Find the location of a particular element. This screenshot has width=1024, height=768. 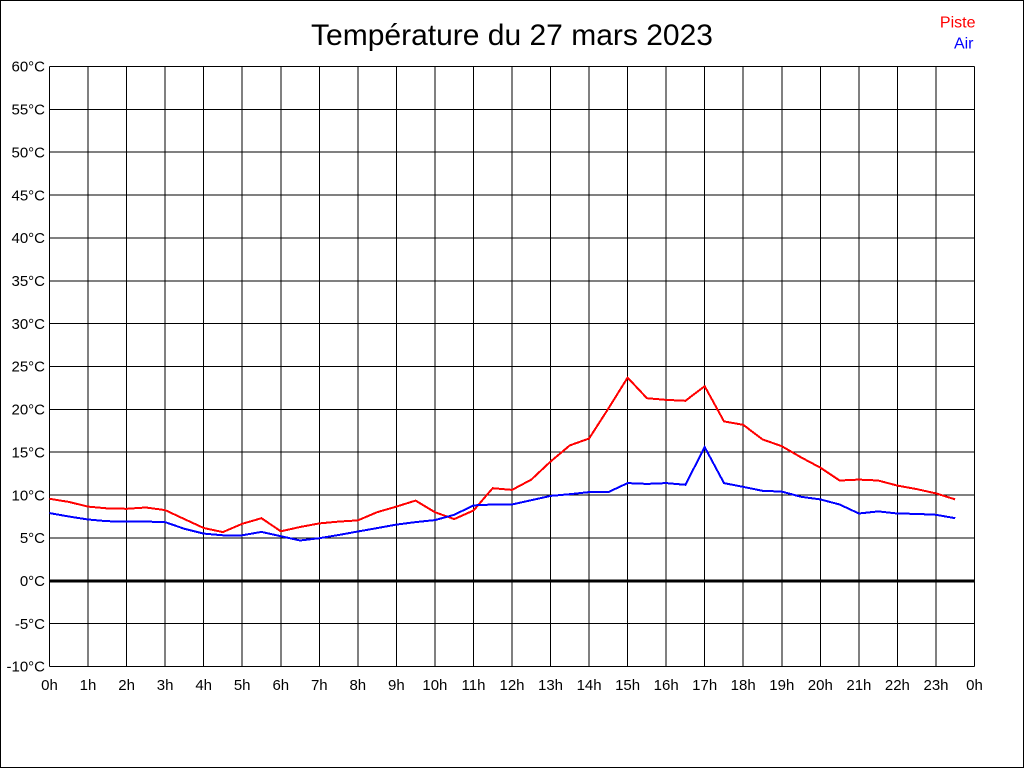

svg-text: Température du 27 mars 2023 is located at coordinates (512, 35).